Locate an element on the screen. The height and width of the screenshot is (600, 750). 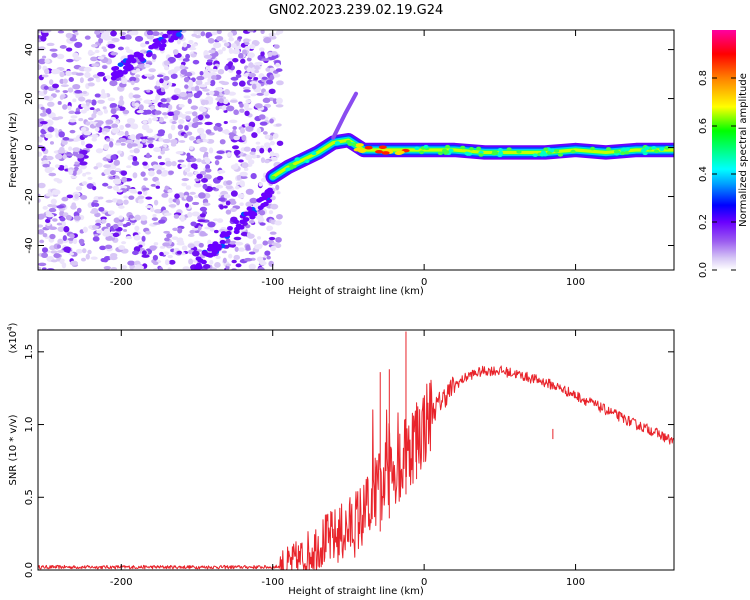
y-tick-label: 40 is located at coordinates (29, 49).